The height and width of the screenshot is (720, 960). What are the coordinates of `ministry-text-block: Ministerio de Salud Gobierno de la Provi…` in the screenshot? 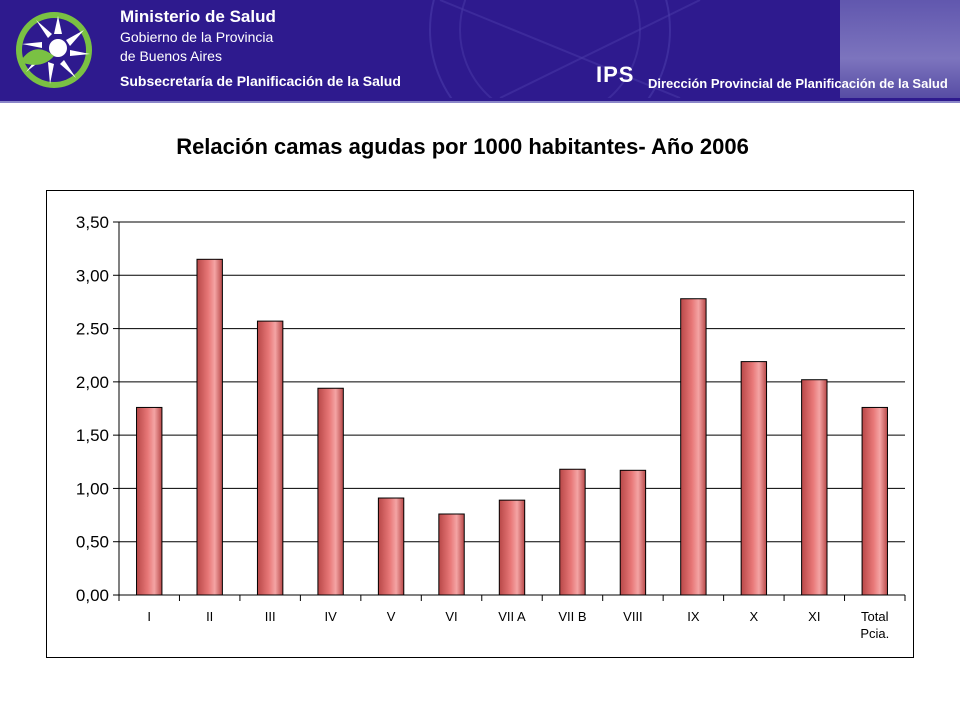 It's located at (260, 49).